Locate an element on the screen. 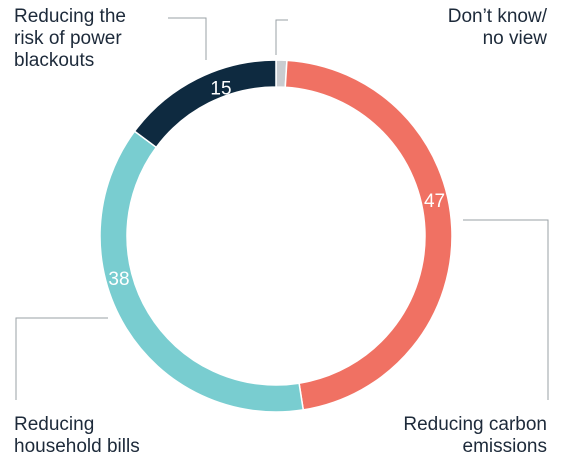 The image size is (563, 459). category-label-line: Reducing is located at coordinates (54, 424).